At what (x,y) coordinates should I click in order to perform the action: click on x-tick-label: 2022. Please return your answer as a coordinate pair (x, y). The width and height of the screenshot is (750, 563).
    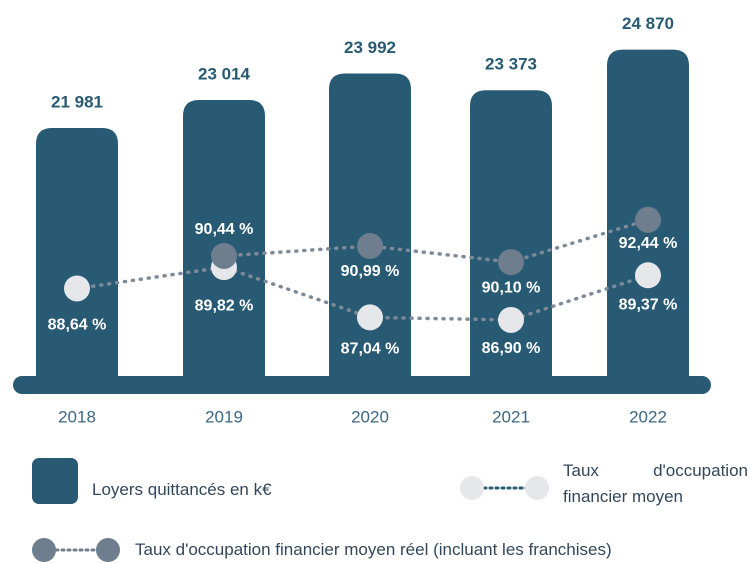
    Looking at the image, I should click on (648, 416).